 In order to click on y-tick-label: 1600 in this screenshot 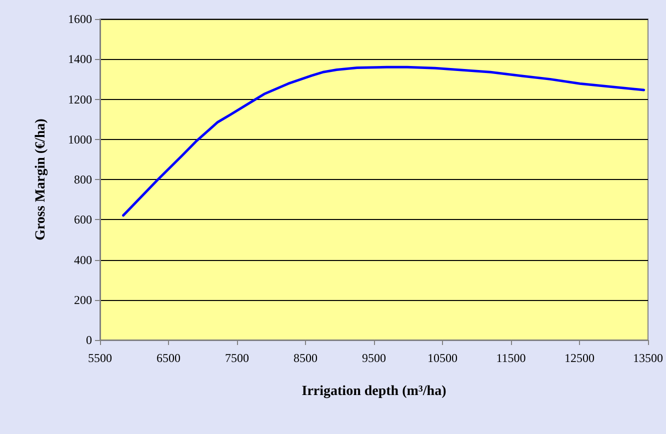, I will do `click(80, 19)`.